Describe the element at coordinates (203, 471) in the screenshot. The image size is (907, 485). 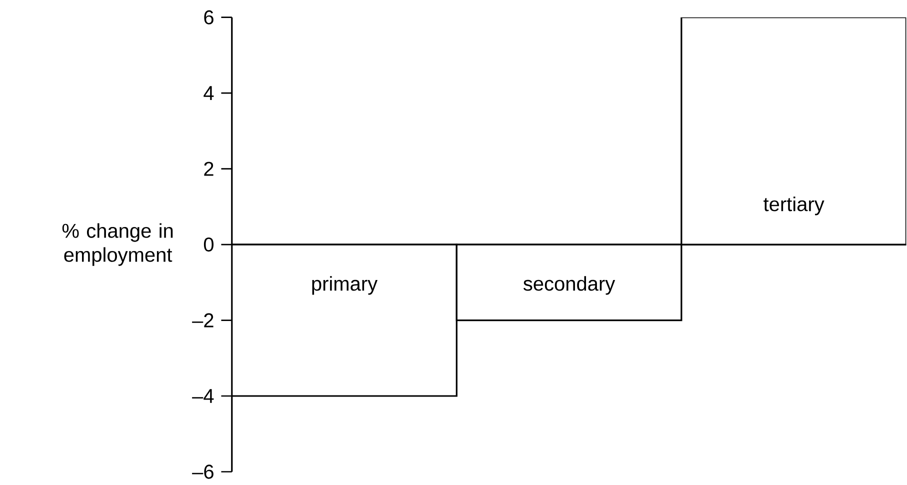
I see `y-tick-label: –6` at that location.